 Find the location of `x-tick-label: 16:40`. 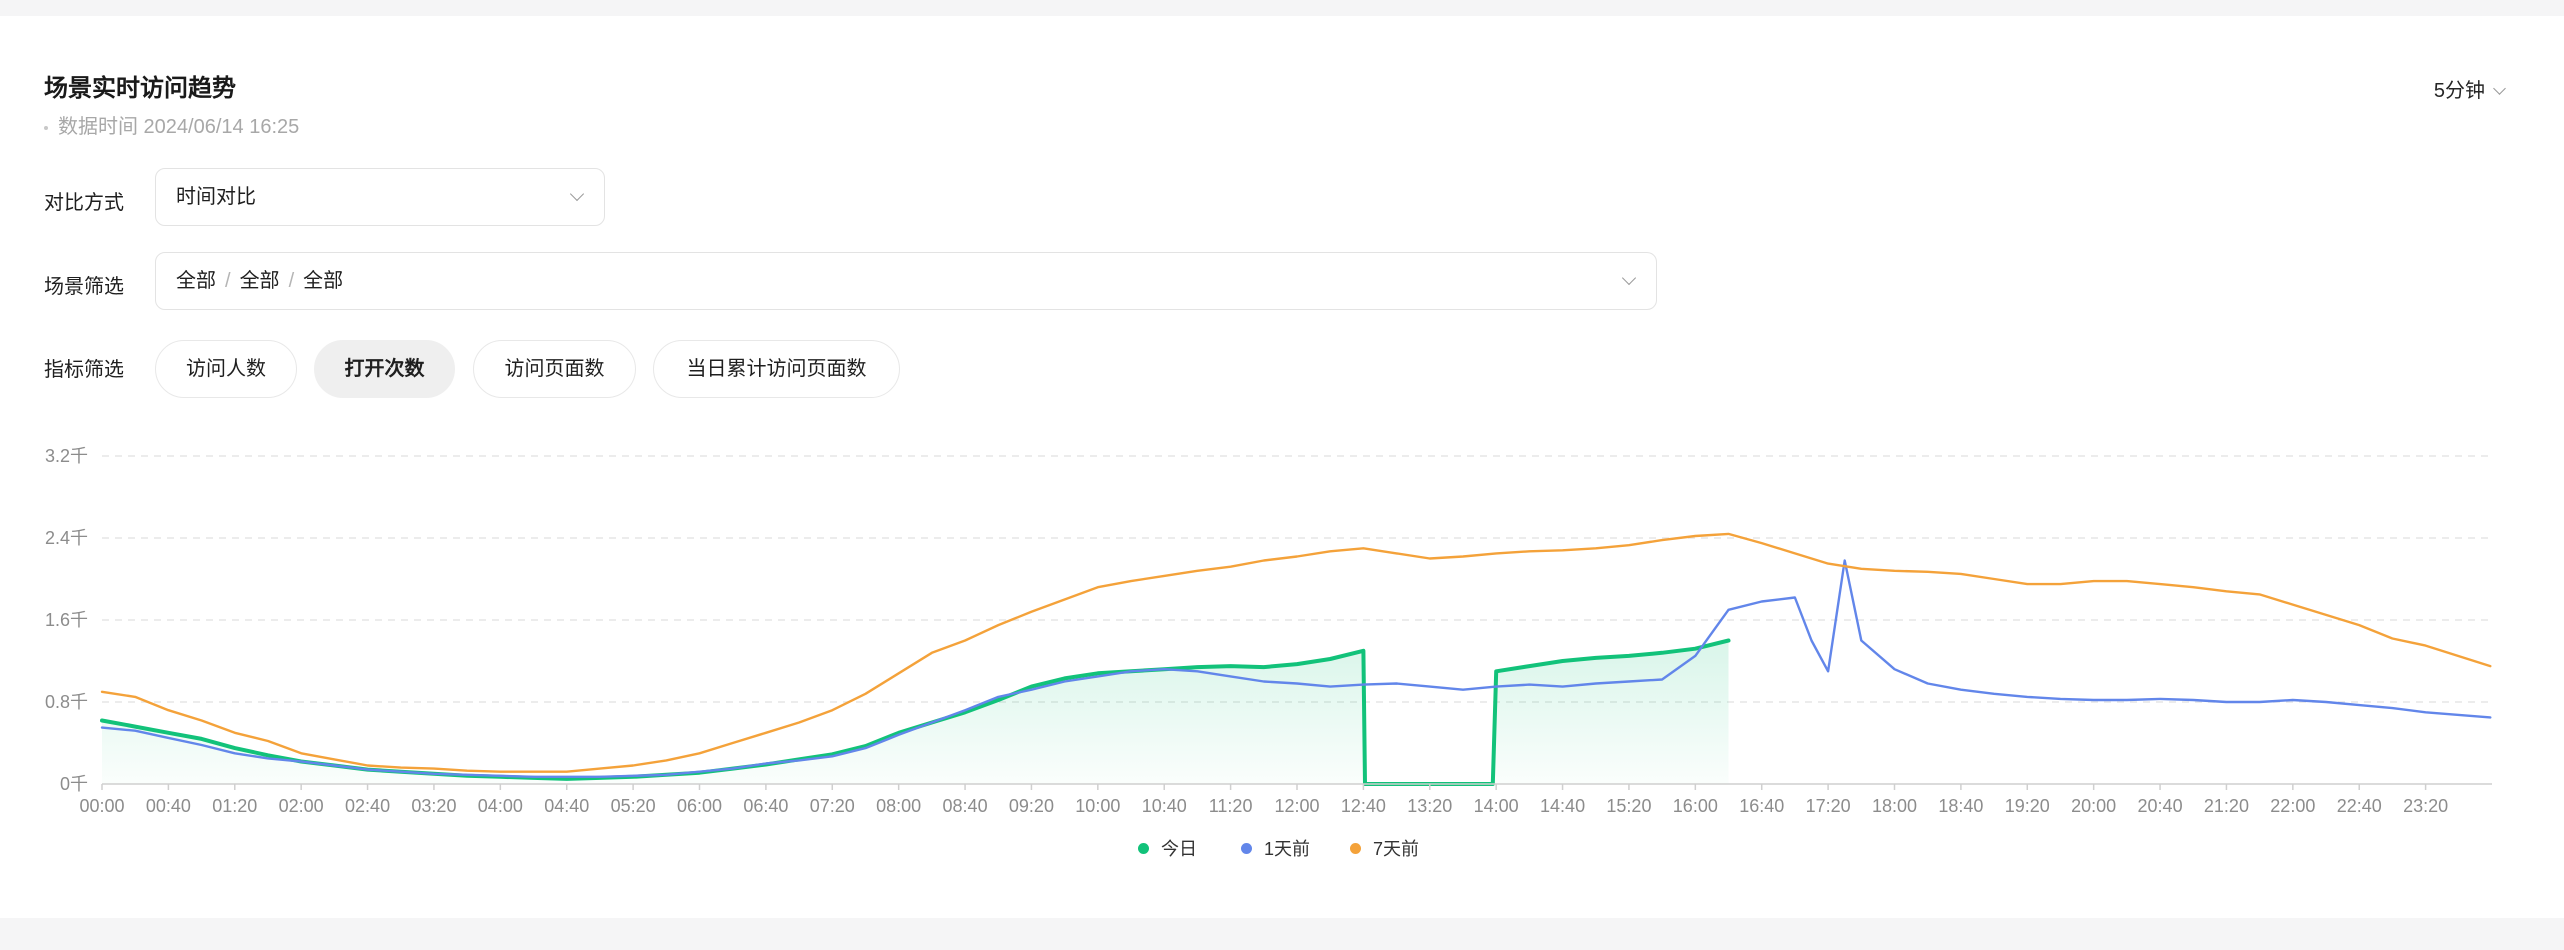

x-tick-label: 16:40 is located at coordinates (1761, 806).